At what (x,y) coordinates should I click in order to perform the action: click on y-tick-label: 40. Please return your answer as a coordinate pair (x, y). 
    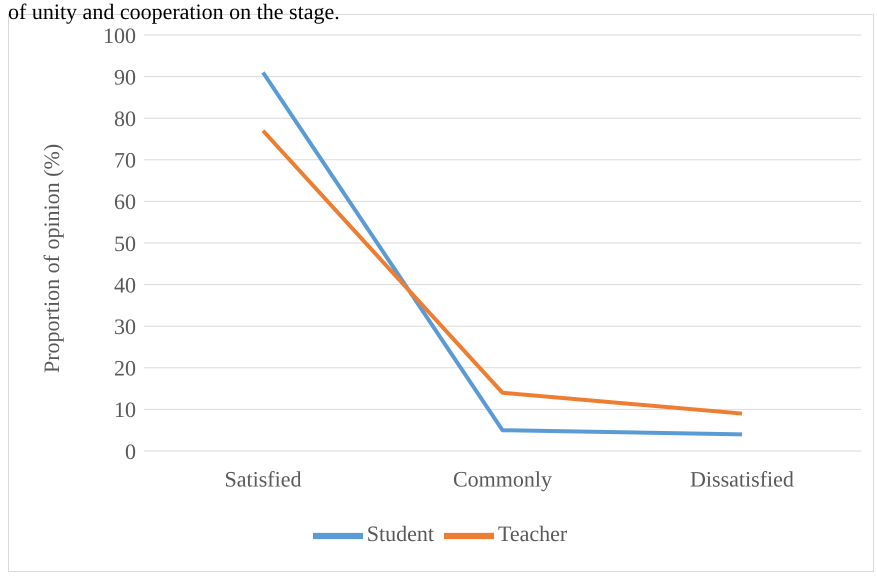
    Looking at the image, I should click on (125, 285).